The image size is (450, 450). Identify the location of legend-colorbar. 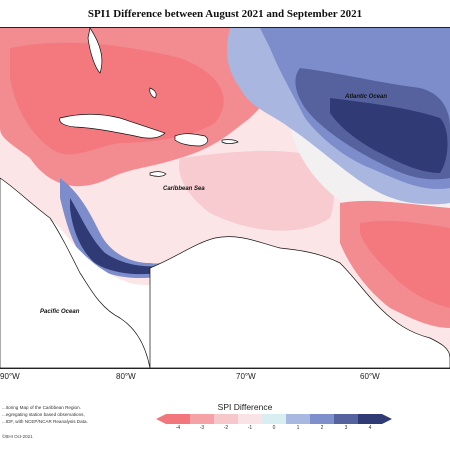
(274, 419).